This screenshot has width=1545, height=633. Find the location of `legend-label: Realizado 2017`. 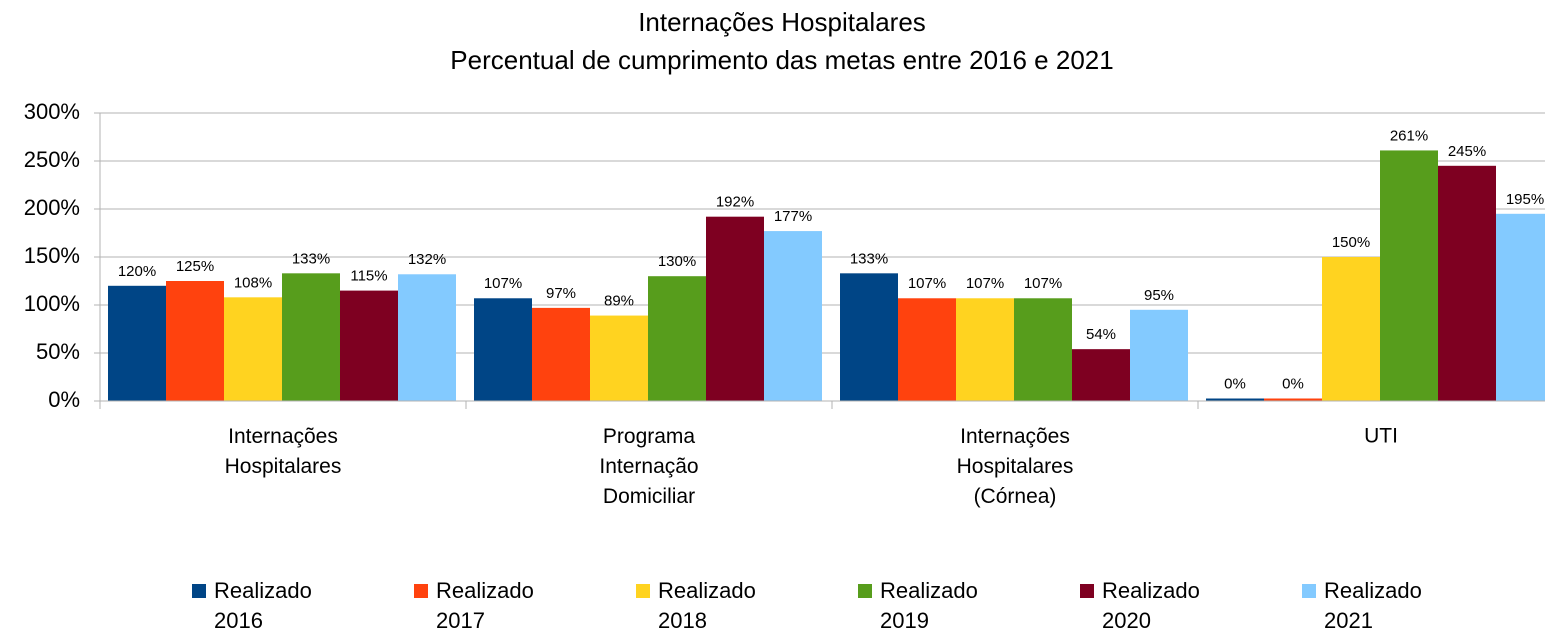

legend-label: Realizado 2017 is located at coordinates (485, 605).